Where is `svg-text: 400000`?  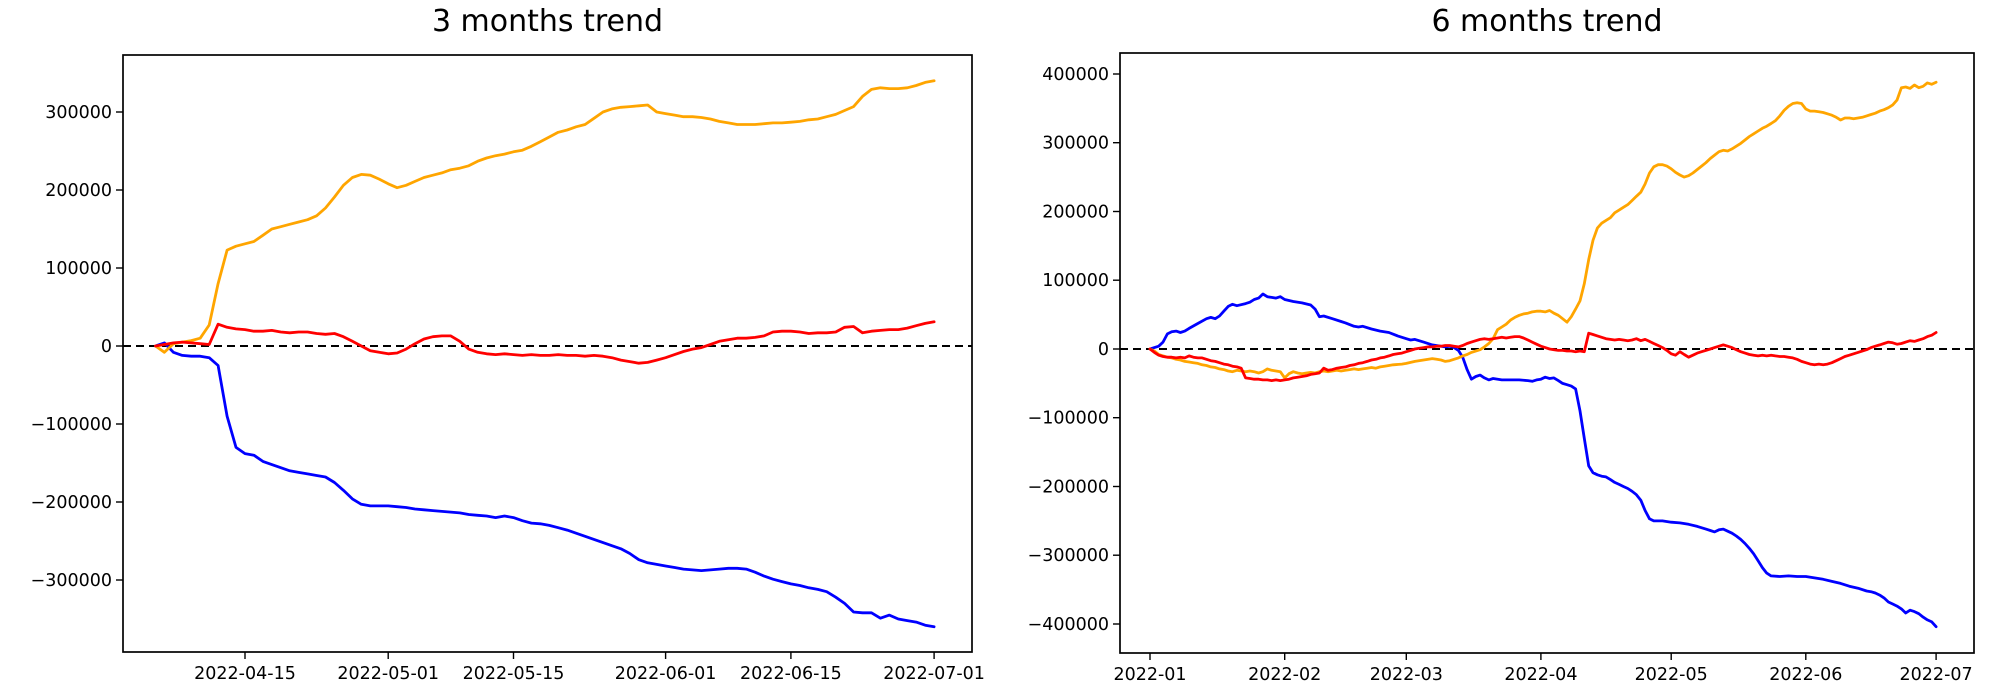 svg-text: 400000 is located at coordinates (1075, 75).